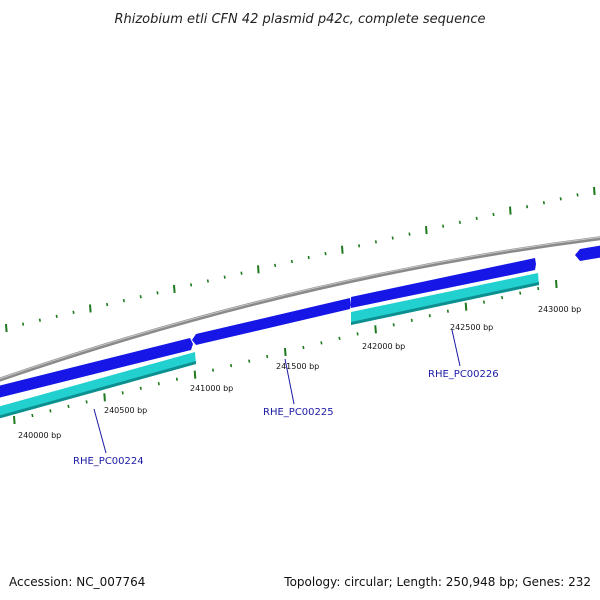 Image resolution: width=600 pixels, height=600 pixels. What do you see at coordinates (211, 388) in the screenshot?
I see `coordinate-label: 241000 bp` at bounding box center [211, 388].